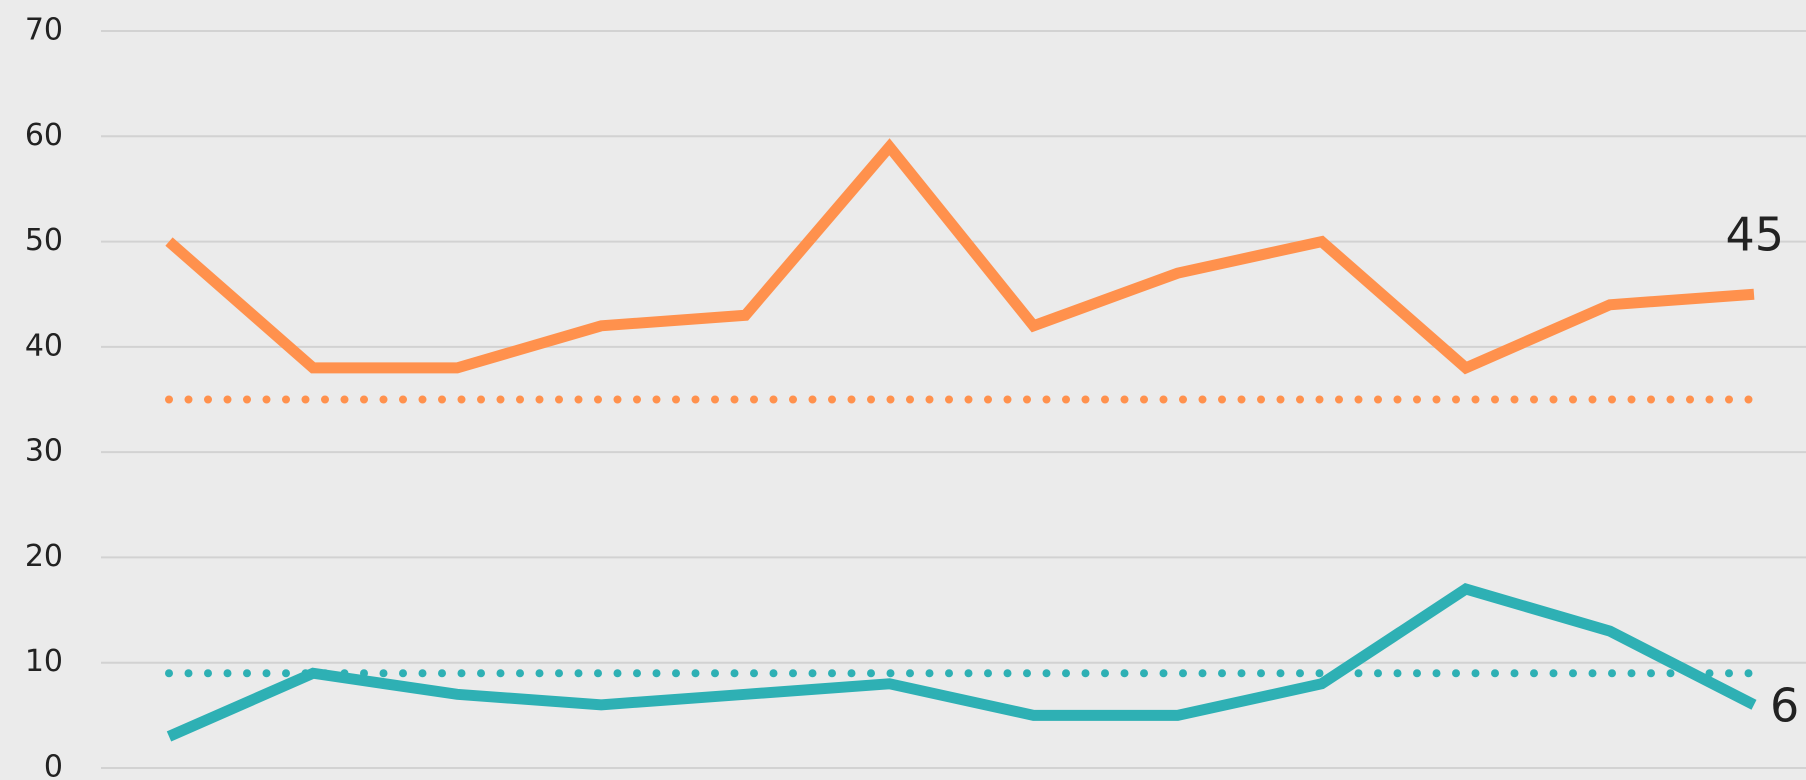  What do you see at coordinates (44, 661) in the screenshot?
I see `y-tick-label: 10` at bounding box center [44, 661].